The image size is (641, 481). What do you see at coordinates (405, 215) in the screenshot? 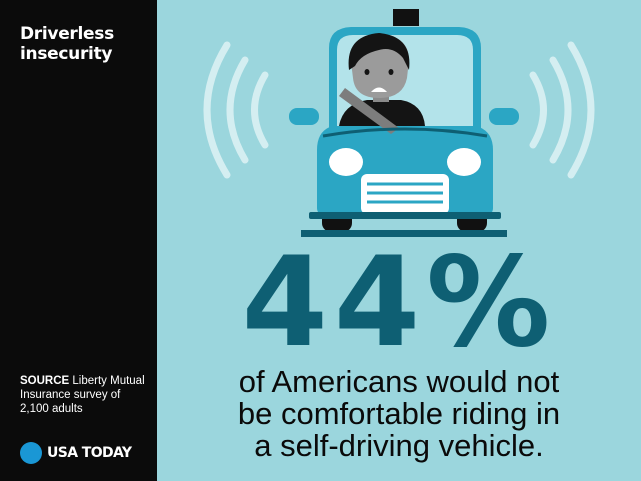
I see `front-bumper` at bounding box center [405, 215].